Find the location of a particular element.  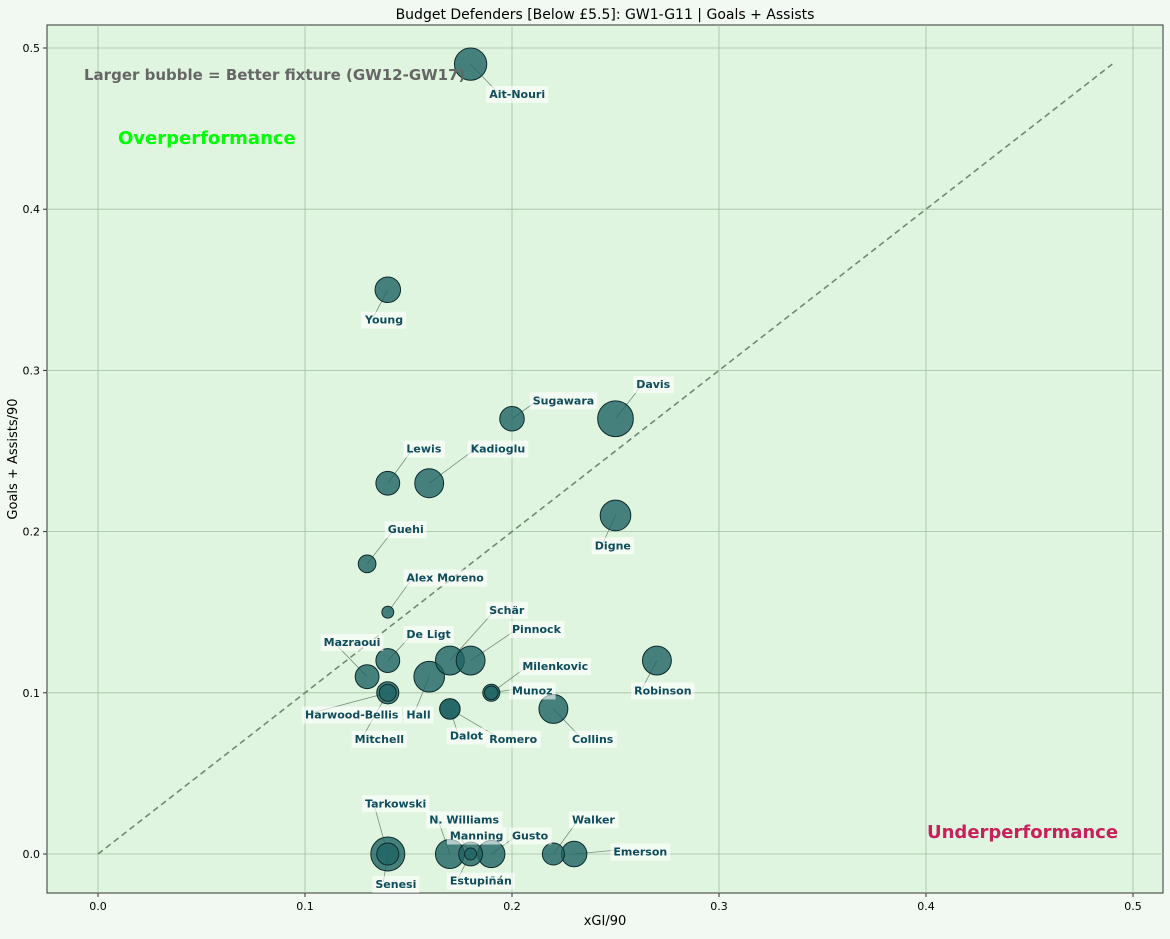

point-label: Ait-Nouri is located at coordinates (517, 94).